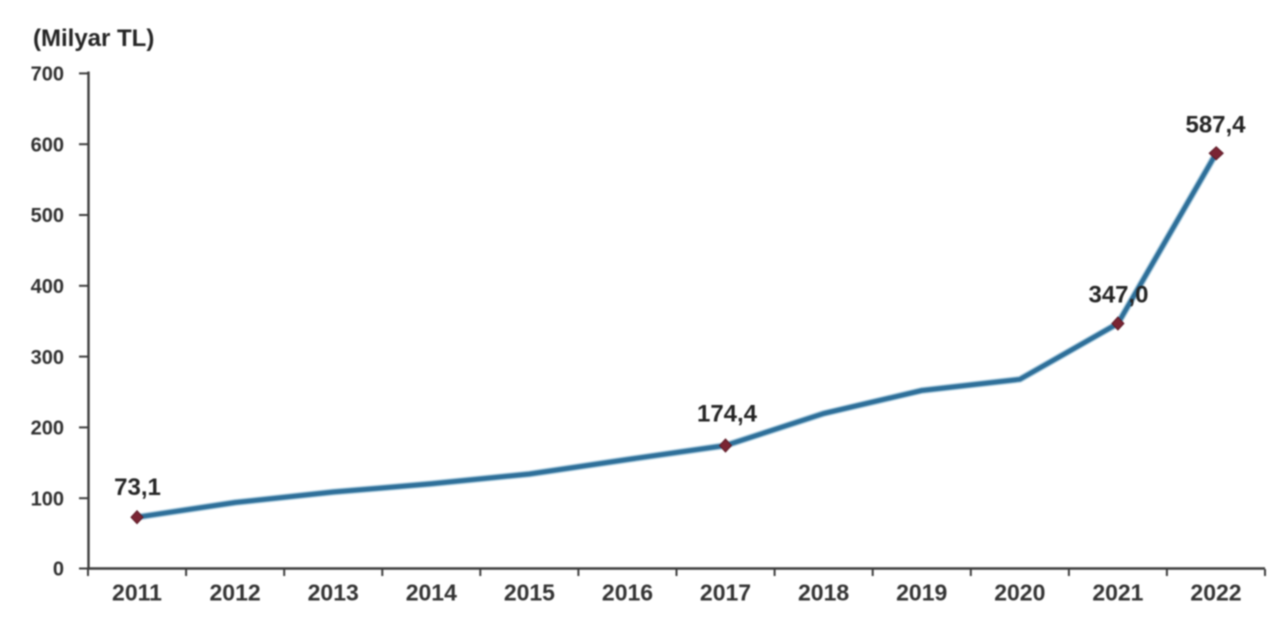  Describe the element at coordinates (823, 593) in the screenshot. I see `svg-text: 2018` at that location.